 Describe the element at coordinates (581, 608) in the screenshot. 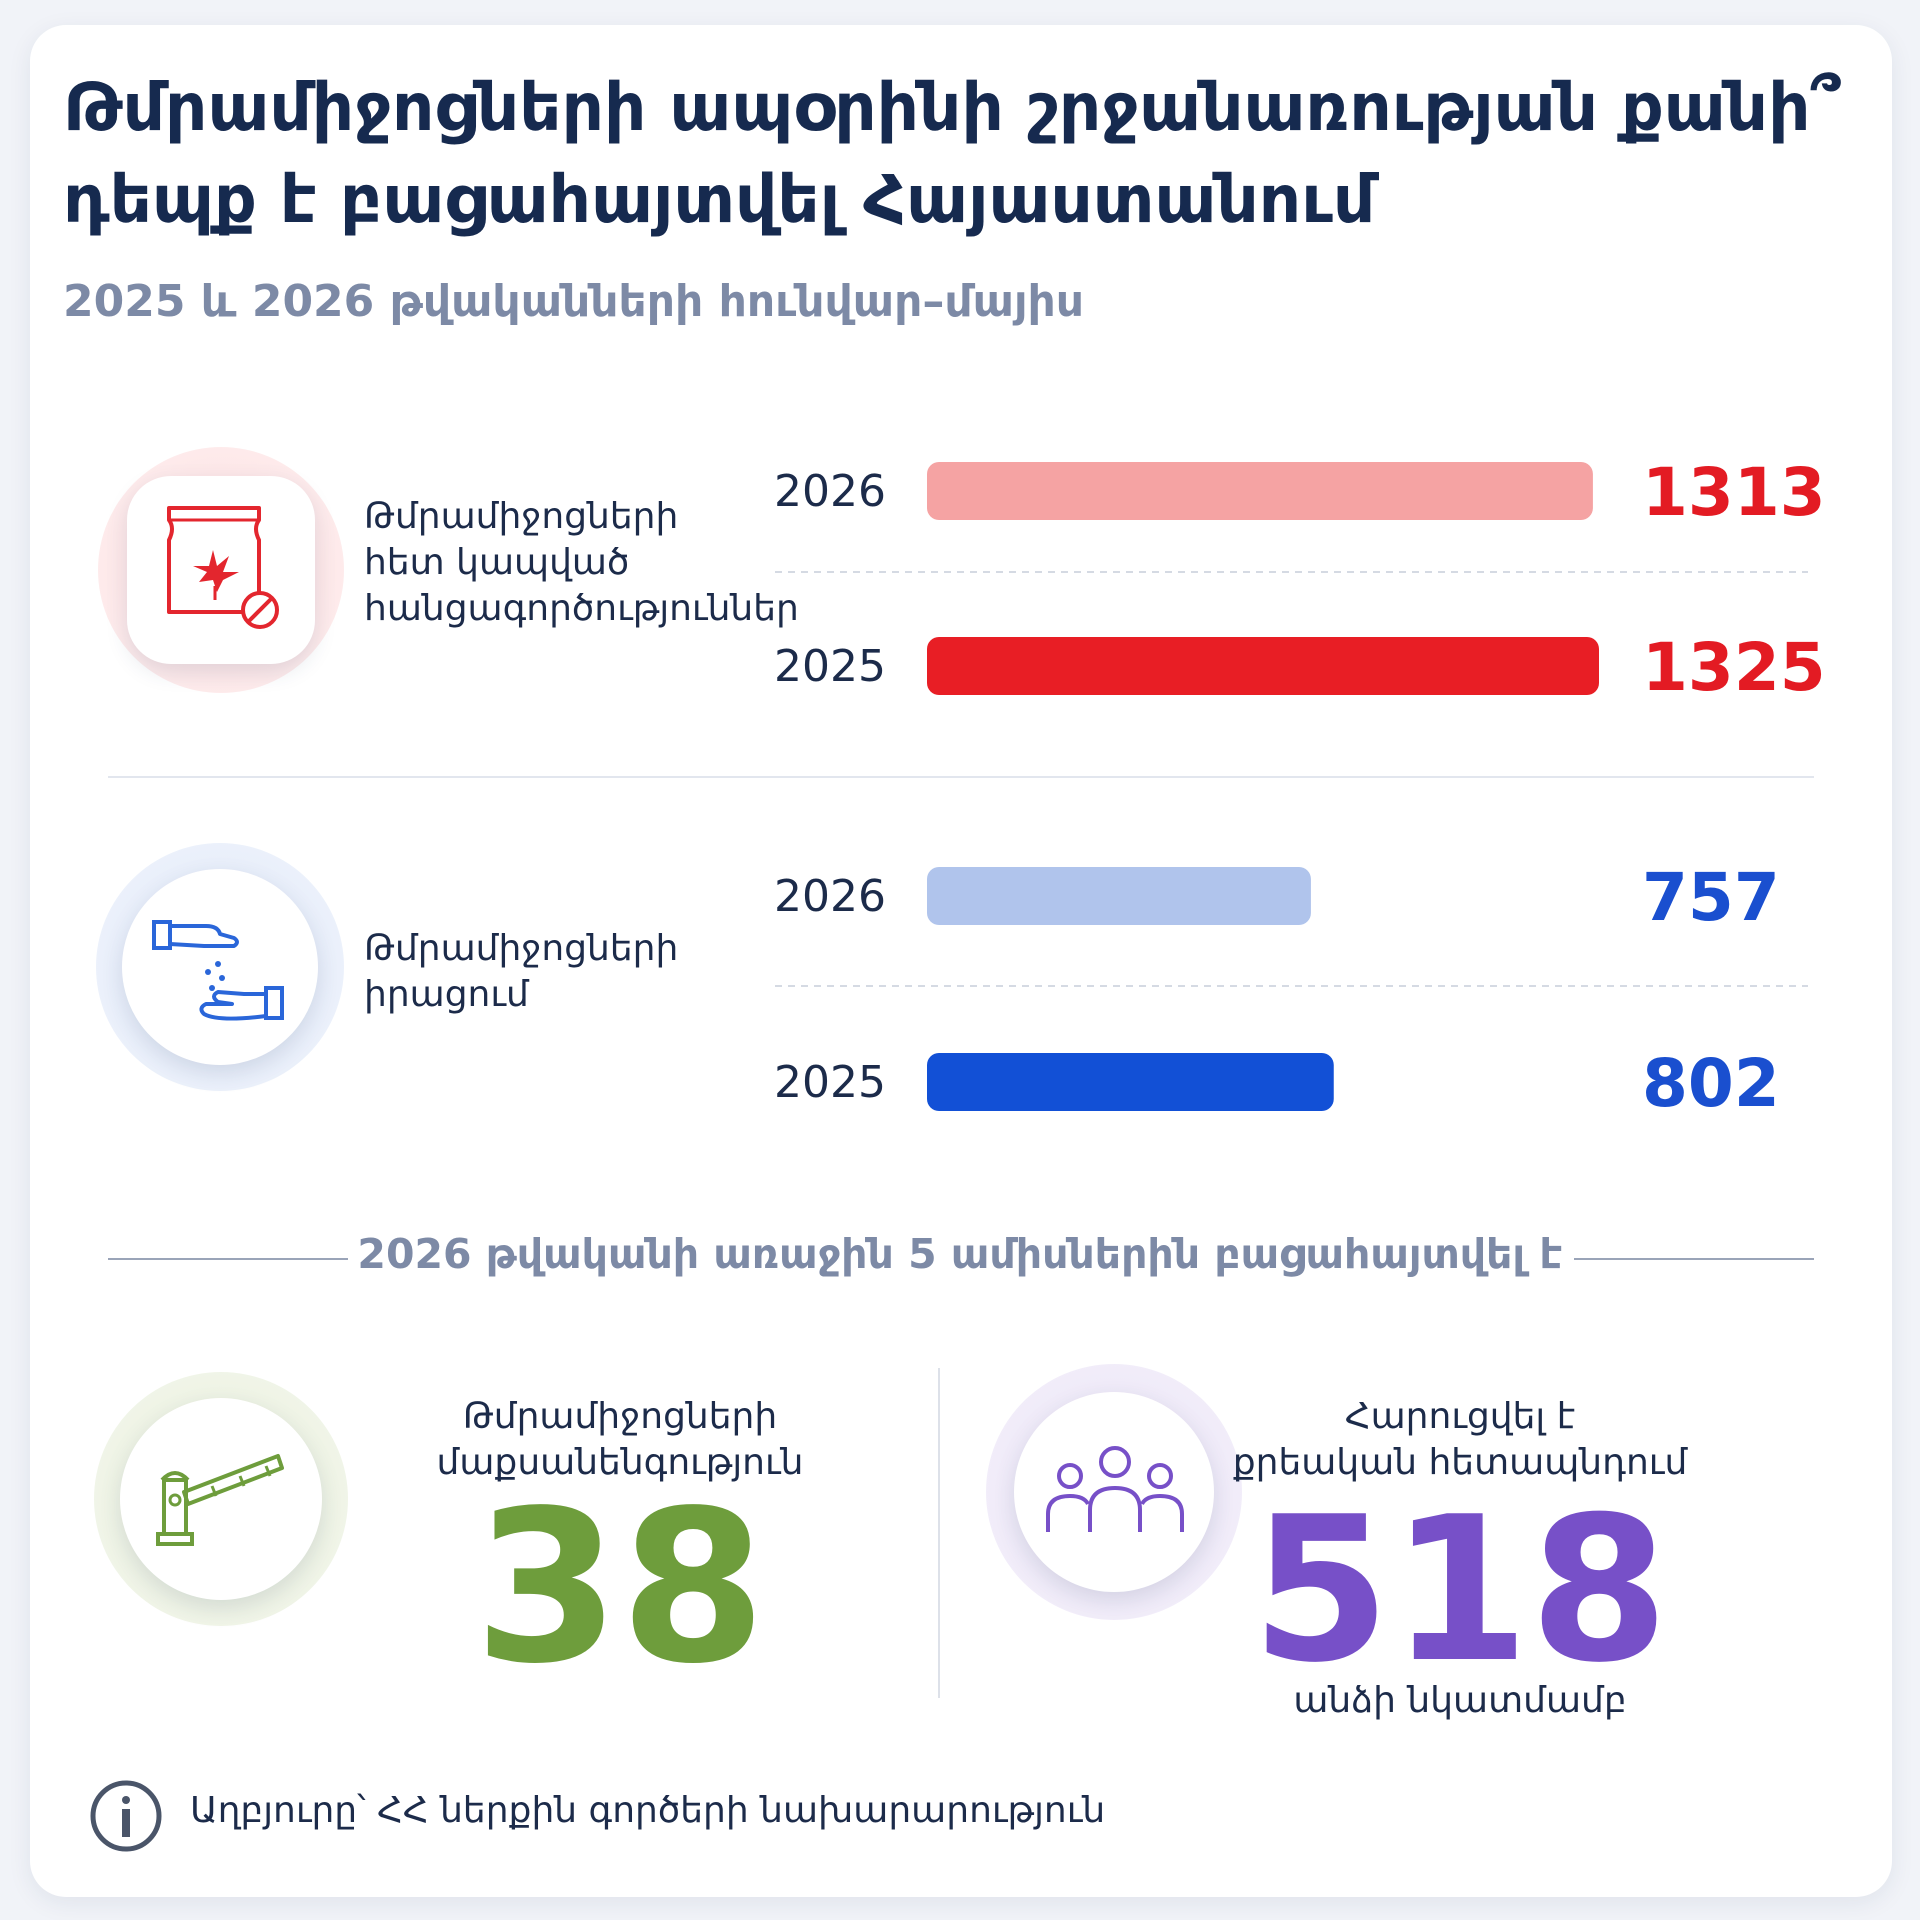

I see `crimes-label-line3: հանցագործություններ` at that location.